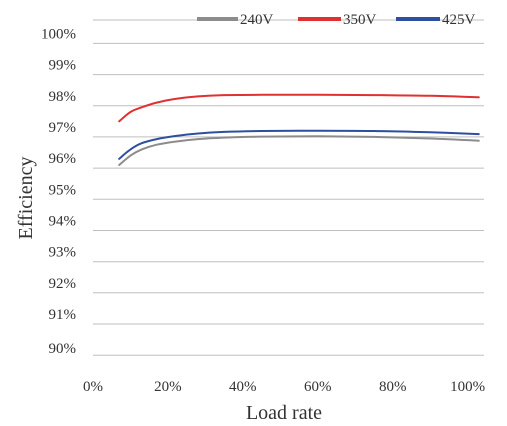  I want to click on legend-label-425V: 425V, so click(459, 20).